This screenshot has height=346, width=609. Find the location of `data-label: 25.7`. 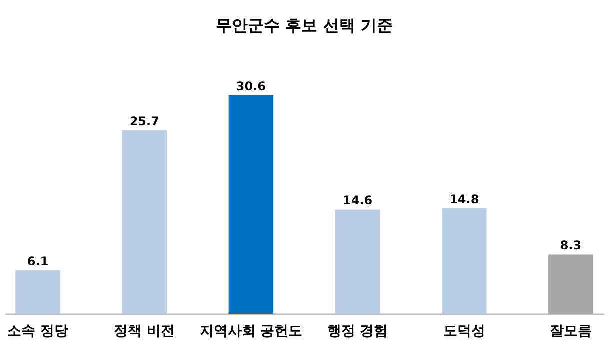

data-label: 25.7 is located at coordinates (145, 121).